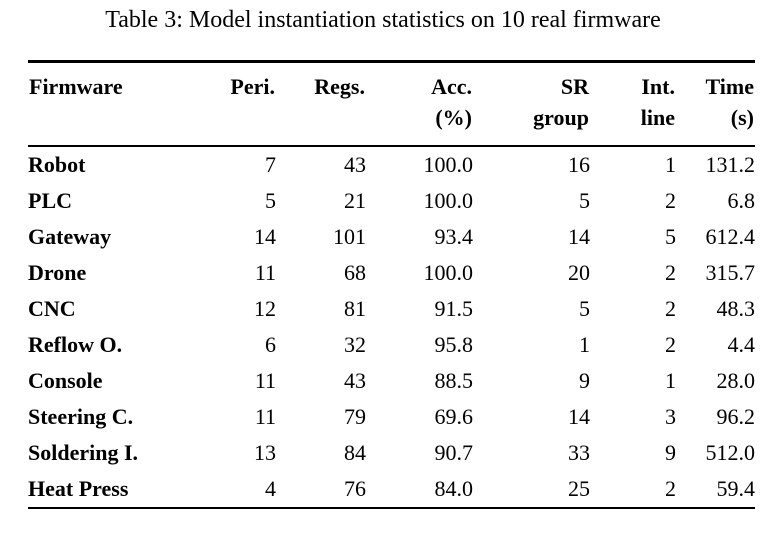 The height and width of the screenshot is (534, 766). What do you see at coordinates (113, 126) in the screenshot?
I see `header-cell-firmware-sub` at bounding box center [113, 126].